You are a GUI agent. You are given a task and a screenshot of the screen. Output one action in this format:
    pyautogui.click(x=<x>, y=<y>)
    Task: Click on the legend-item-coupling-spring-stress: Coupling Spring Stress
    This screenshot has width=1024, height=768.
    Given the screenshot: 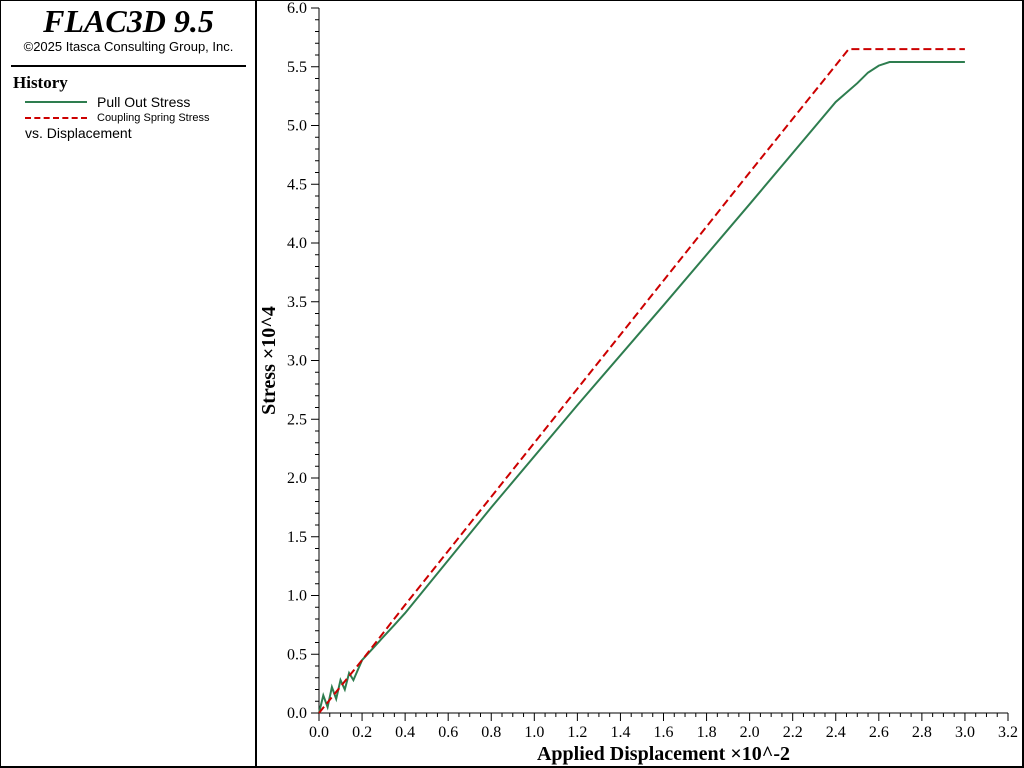 What is the action you would take?
    pyautogui.click(x=117, y=118)
    